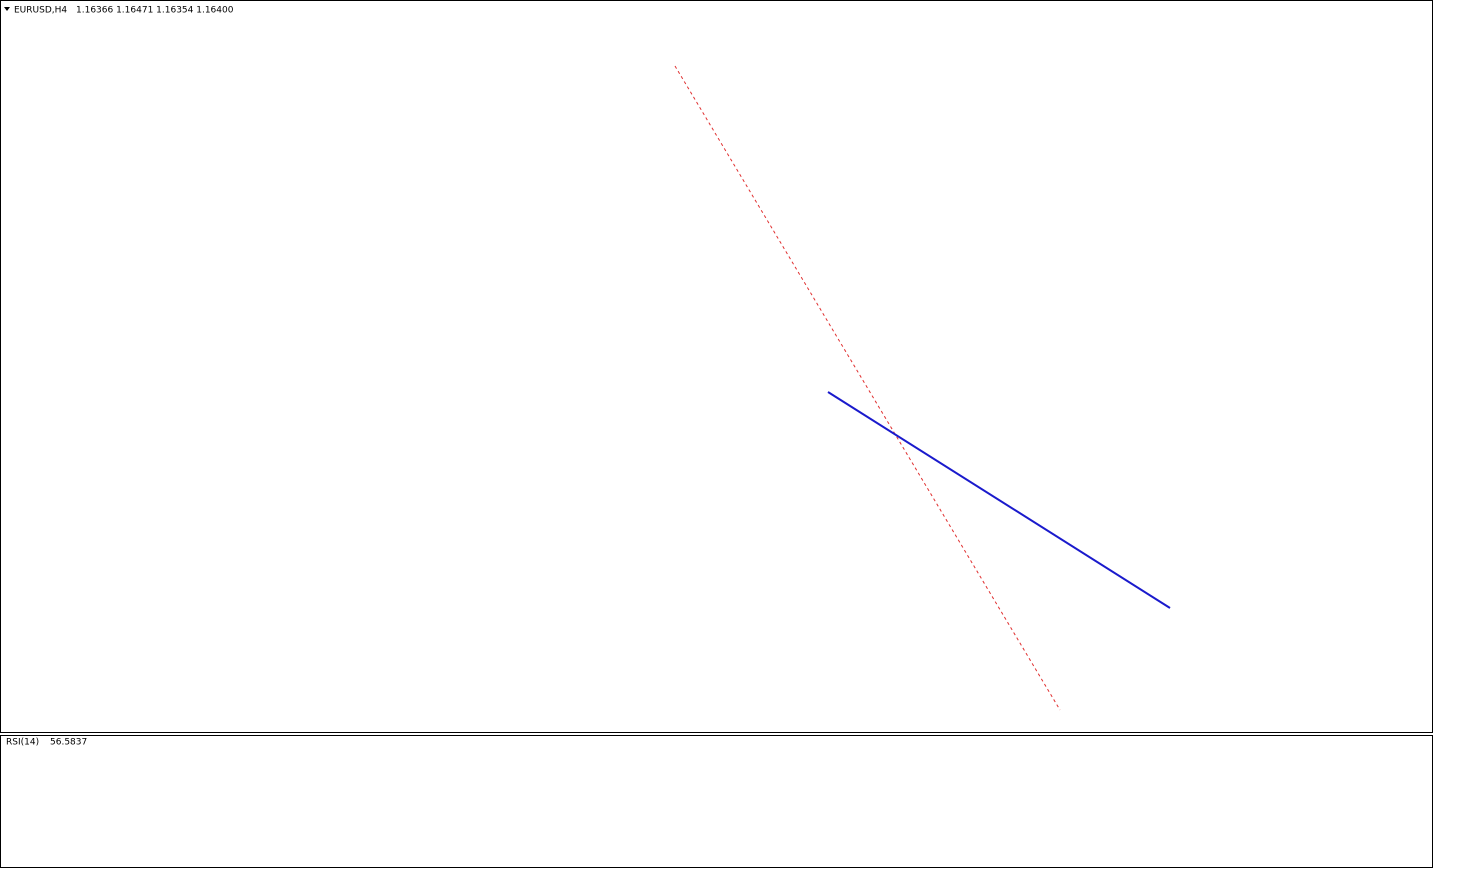  I want to click on ohlc-header: 1.16366 1.16471 1.16354 1.16400, so click(155, 11).